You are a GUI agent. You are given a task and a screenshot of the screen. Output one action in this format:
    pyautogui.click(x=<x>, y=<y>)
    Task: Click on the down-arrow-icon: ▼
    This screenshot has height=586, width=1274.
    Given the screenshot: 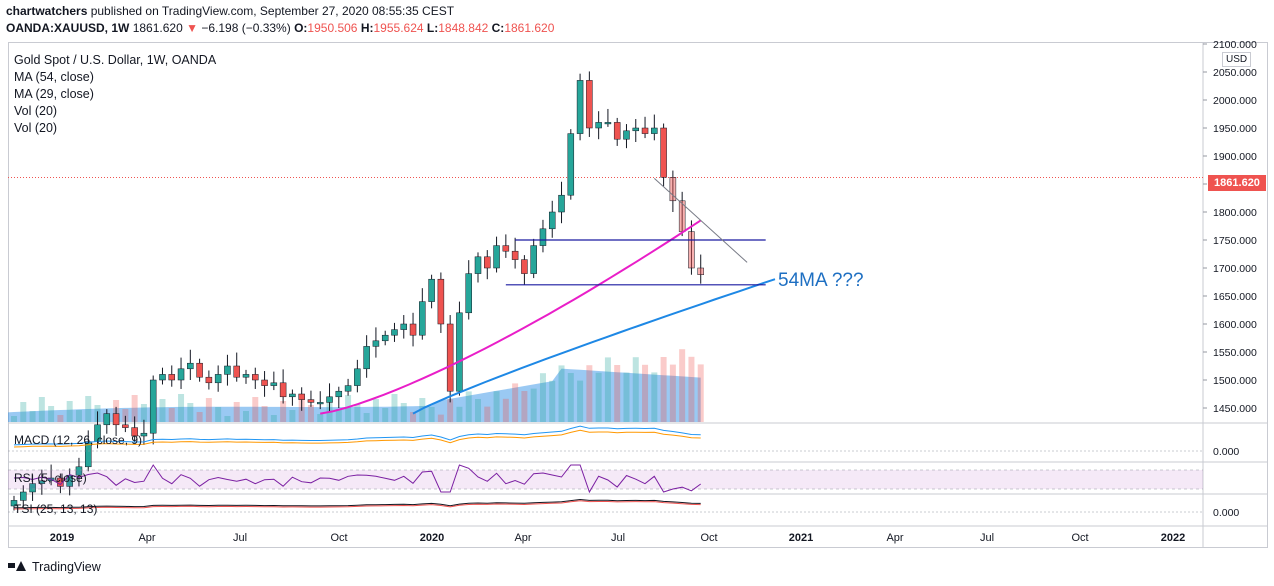 What is the action you would take?
    pyautogui.click(x=192, y=28)
    